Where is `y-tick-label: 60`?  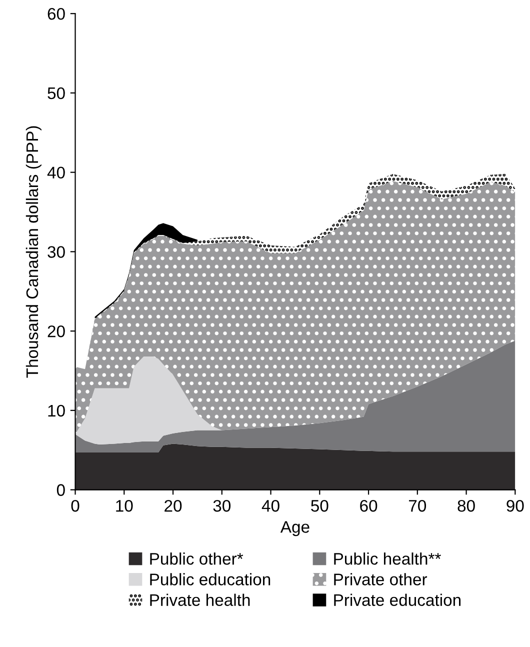 y-tick-label: 60 is located at coordinates (56, 14).